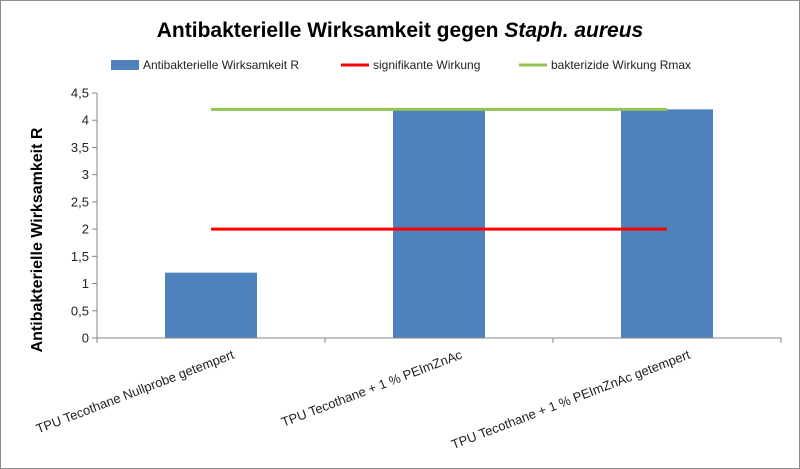 The height and width of the screenshot is (469, 800). What do you see at coordinates (80, 256) in the screenshot?
I see `y-tick-label: 1,5` at bounding box center [80, 256].